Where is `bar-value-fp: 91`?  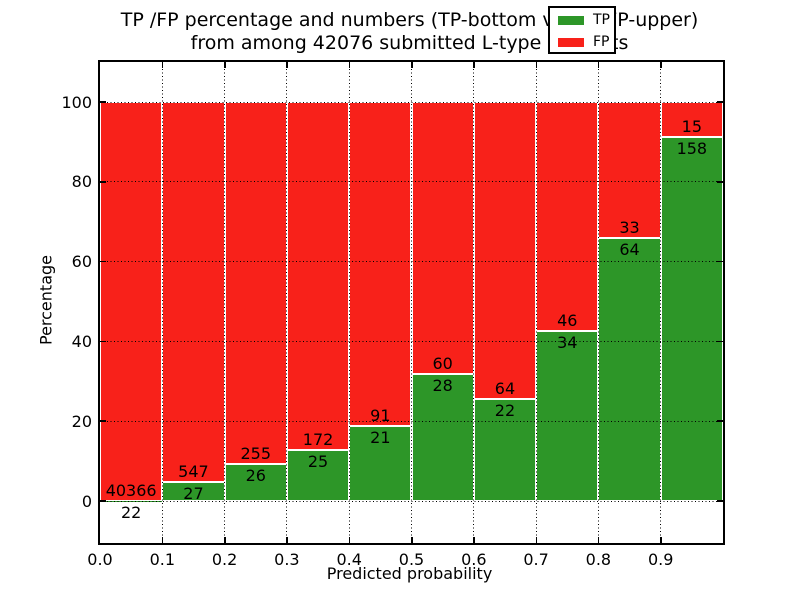 bar-value-fp: 91 is located at coordinates (380, 416).